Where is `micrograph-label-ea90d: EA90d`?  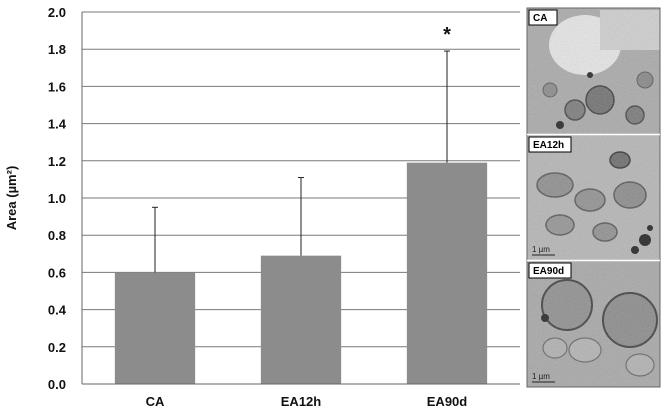 micrograph-label-ea90d: EA90d is located at coordinates (550, 270).